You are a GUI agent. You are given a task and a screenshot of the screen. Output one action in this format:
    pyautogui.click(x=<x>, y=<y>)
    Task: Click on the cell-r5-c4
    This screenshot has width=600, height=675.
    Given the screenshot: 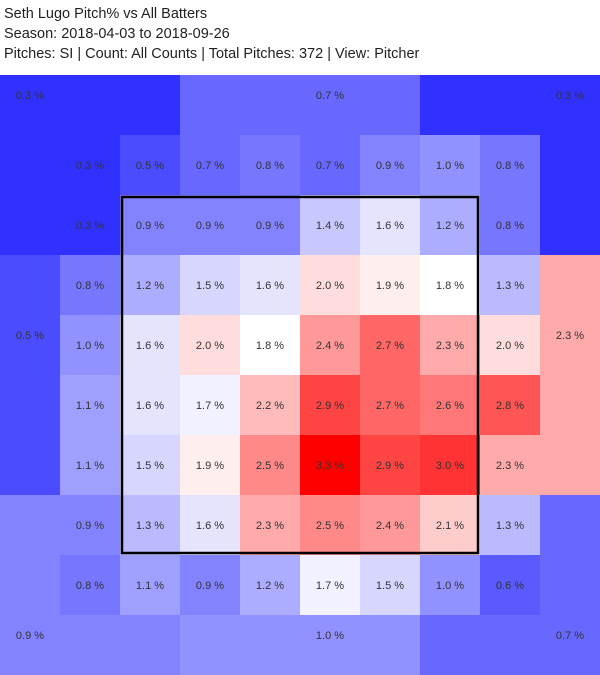 What is the action you would take?
    pyautogui.click(x=330, y=465)
    